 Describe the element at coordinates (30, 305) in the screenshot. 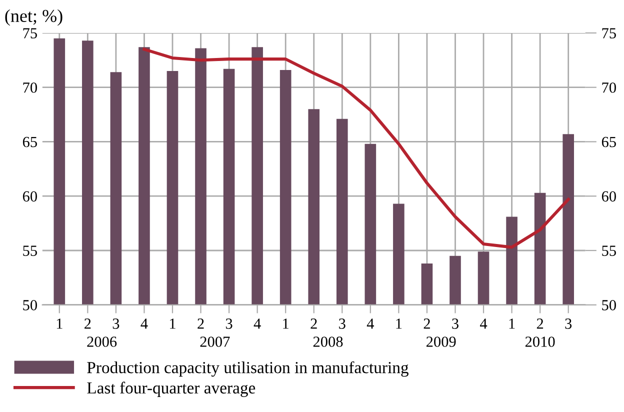

I see `y-tick-label: 50` at that location.